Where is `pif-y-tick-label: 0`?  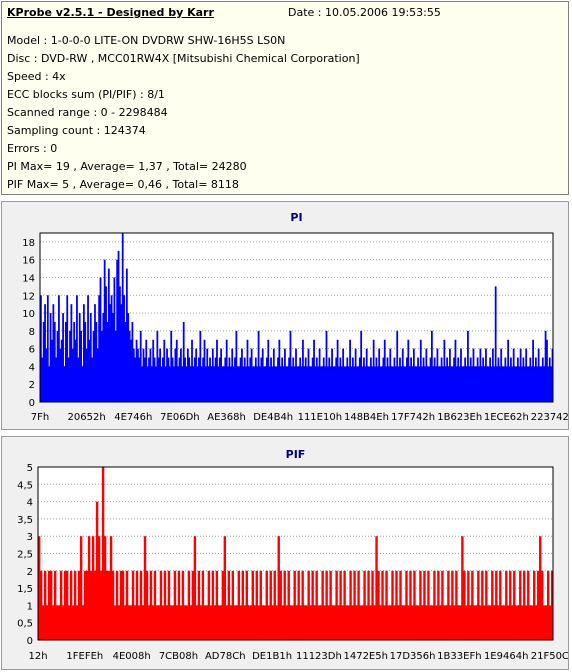
pif-y-tick-label: 0 is located at coordinates (30, 641).